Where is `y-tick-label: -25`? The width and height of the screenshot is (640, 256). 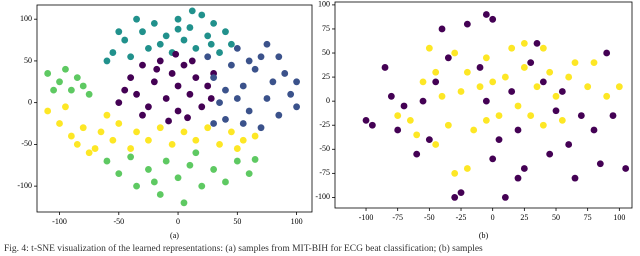 y-tick-label: -25 is located at coordinates (324, 124).